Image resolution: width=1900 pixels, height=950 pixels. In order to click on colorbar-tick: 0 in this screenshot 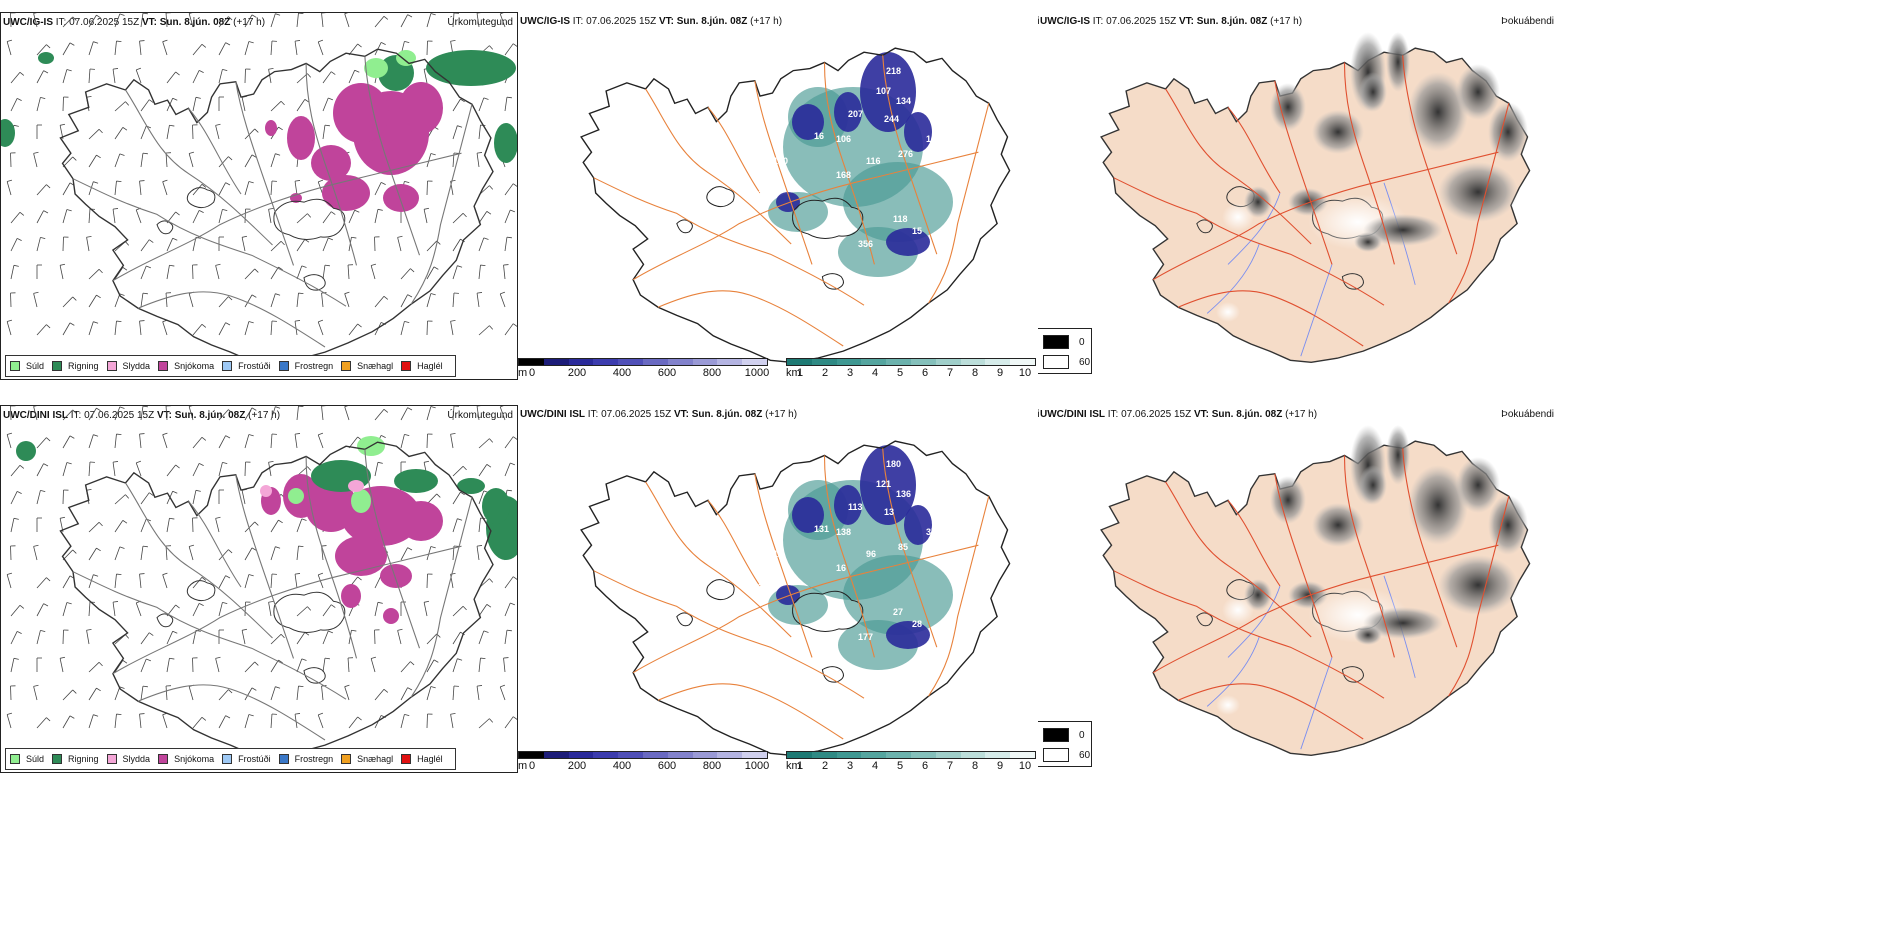, I will do `click(532, 766)`.